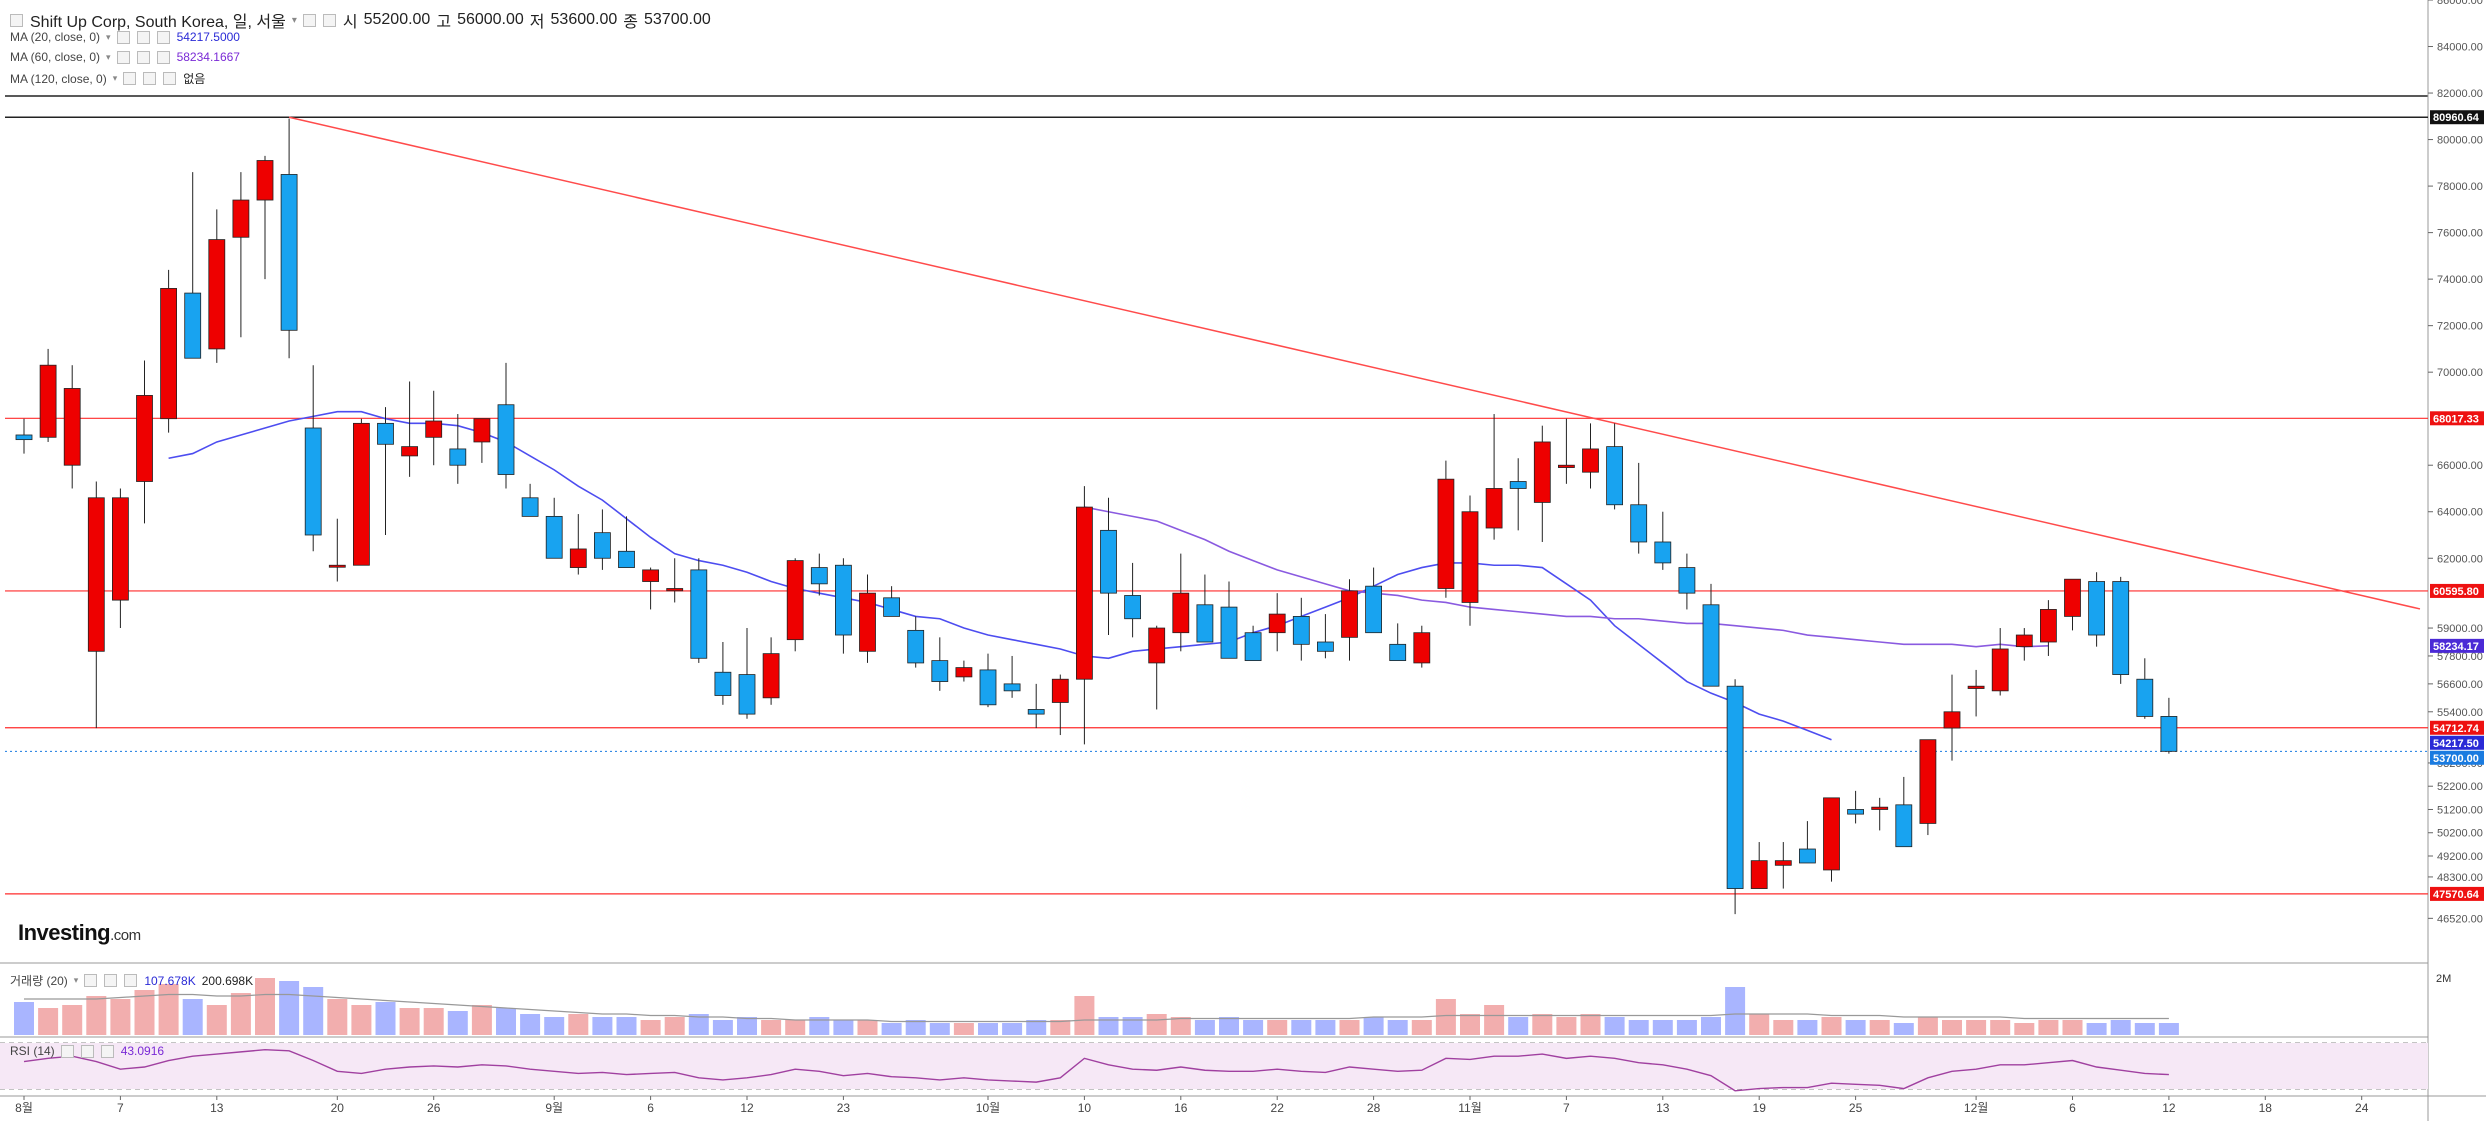 The height and width of the screenshot is (1121, 2486). I want to click on price-tick-label: 48300.00, so click(2460, 878).